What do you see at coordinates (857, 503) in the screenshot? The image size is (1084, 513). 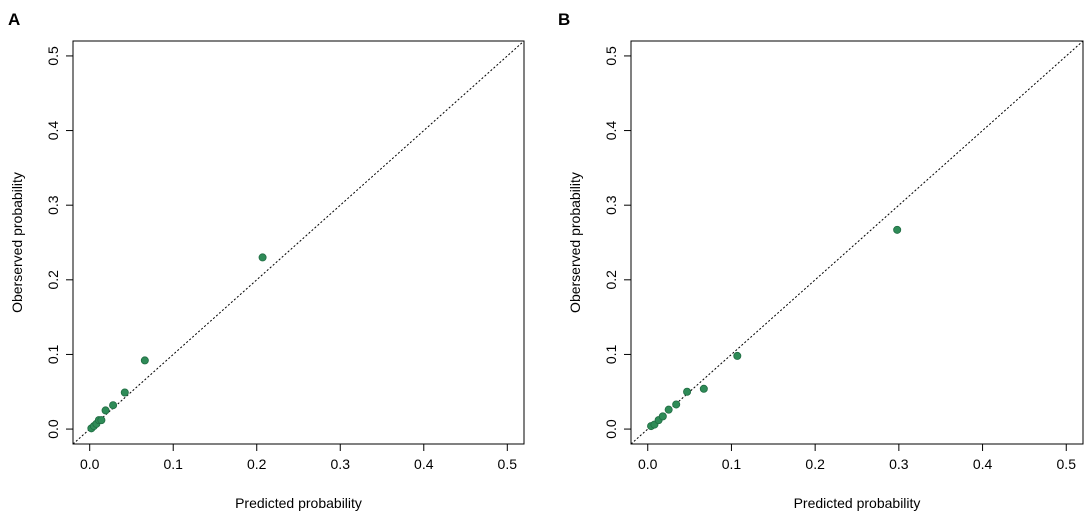 I see `panel-b-x-axis-title: Predicted probability` at bounding box center [857, 503].